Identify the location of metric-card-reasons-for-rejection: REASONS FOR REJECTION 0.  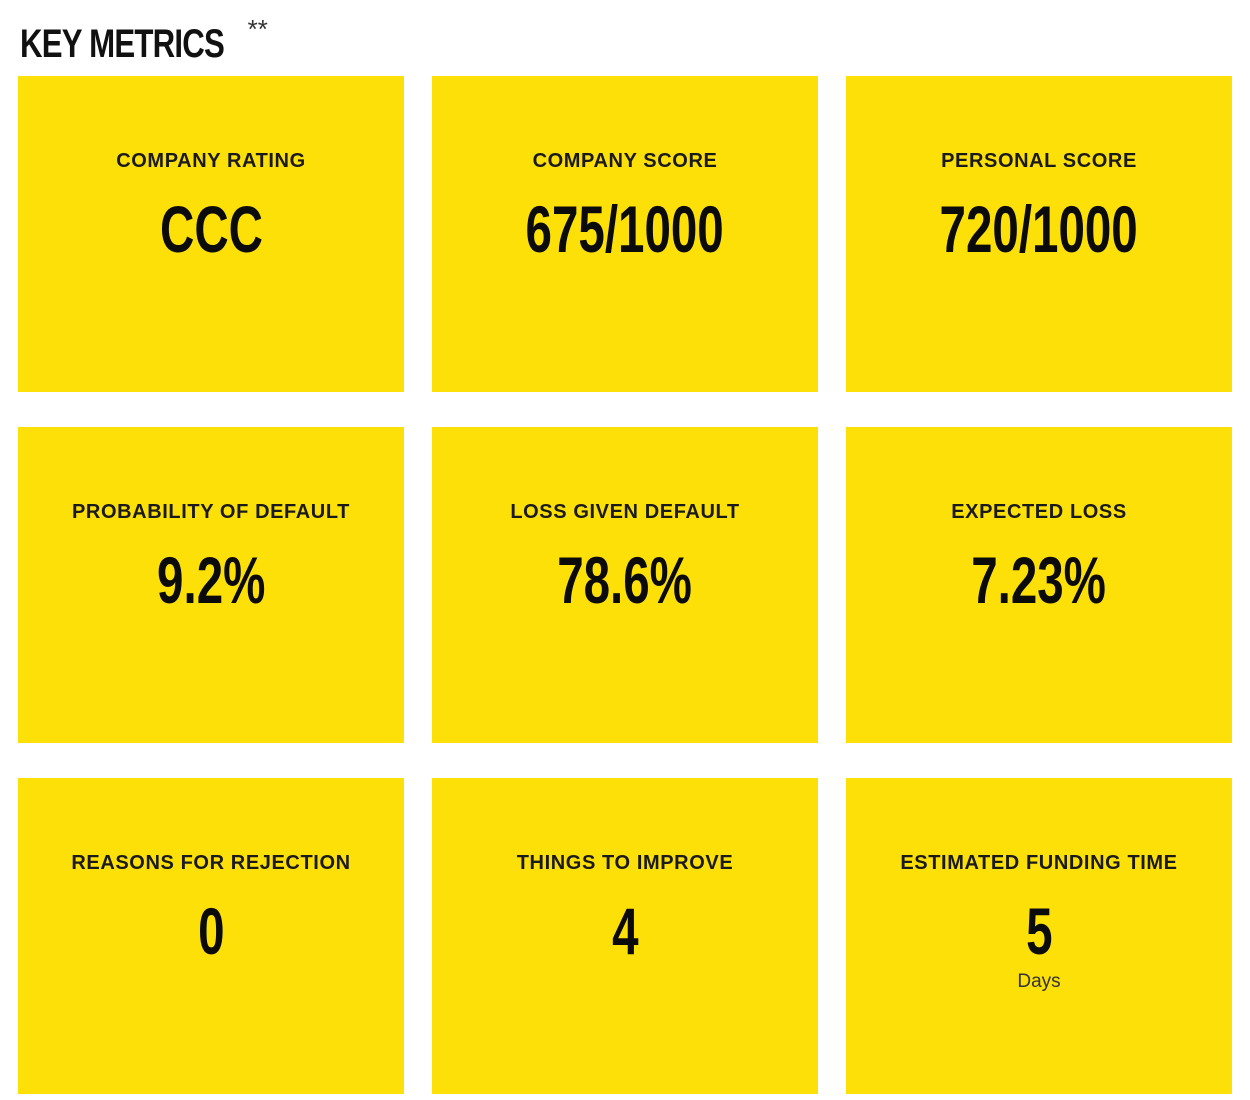
(211, 936).